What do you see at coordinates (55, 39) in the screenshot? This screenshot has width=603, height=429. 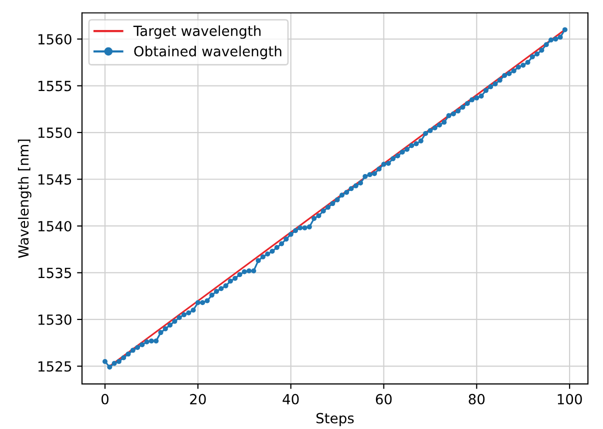 I see `y-tick-label: 1560` at bounding box center [55, 39].